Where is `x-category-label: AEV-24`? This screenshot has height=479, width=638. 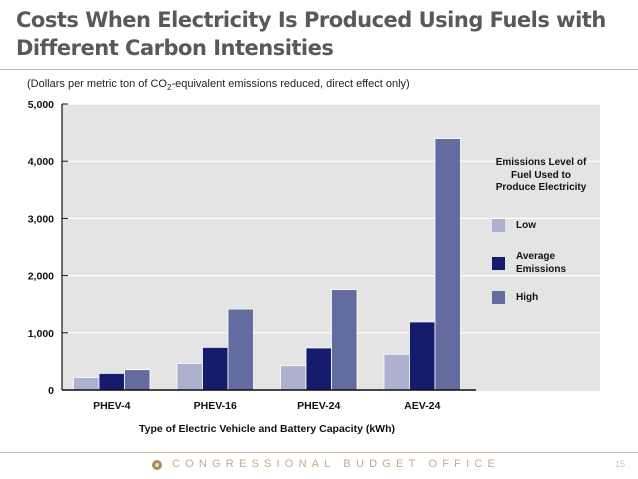 x-category-label: AEV-24 is located at coordinates (422, 406).